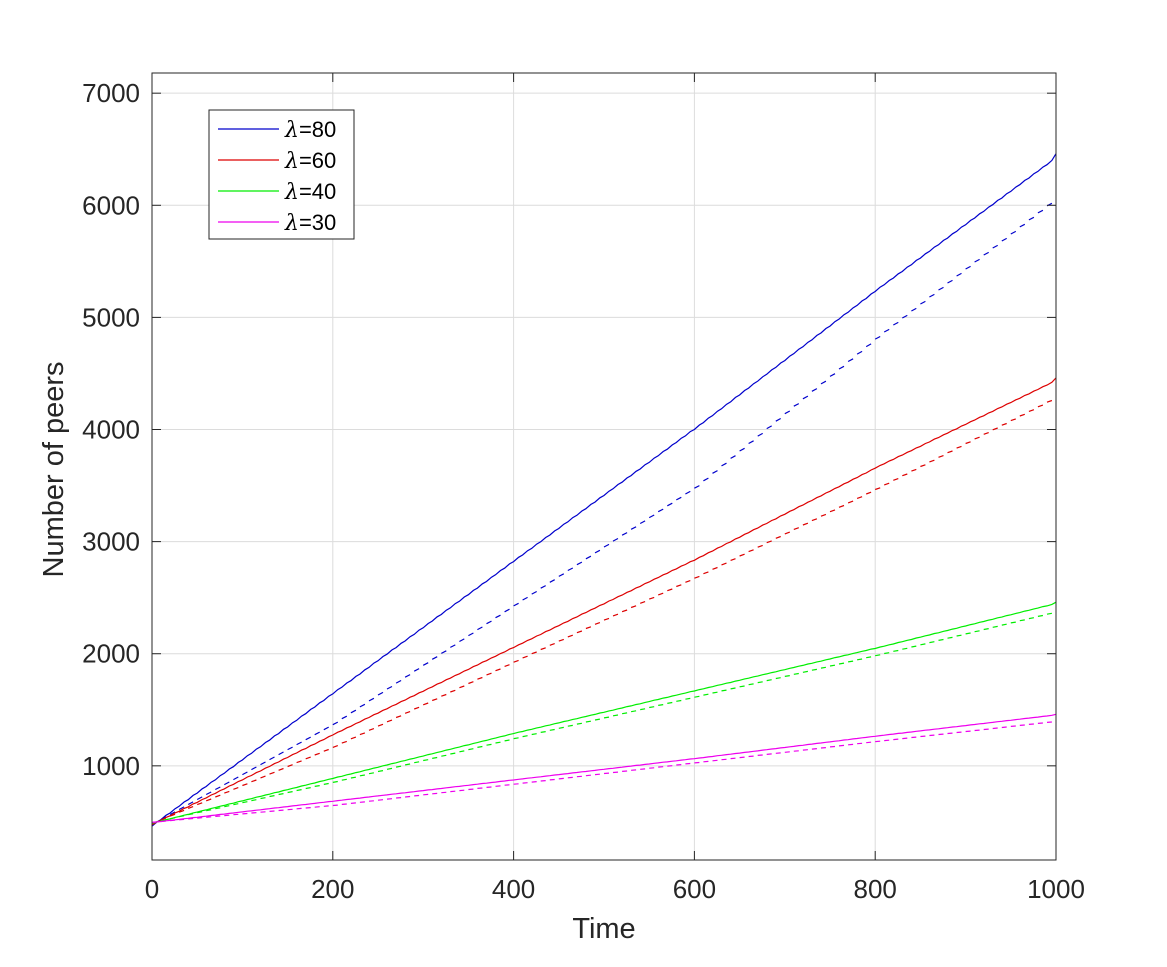 This screenshot has height=967, width=1167. Describe the element at coordinates (513, 889) in the screenshot. I see `x-tick-label: 400` at that location.